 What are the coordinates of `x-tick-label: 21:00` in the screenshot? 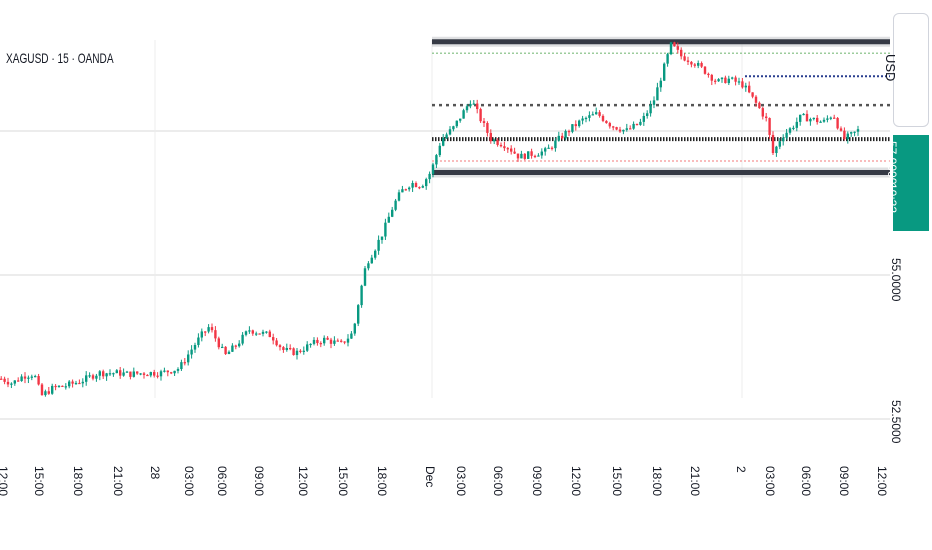 It's located at (695, 481).